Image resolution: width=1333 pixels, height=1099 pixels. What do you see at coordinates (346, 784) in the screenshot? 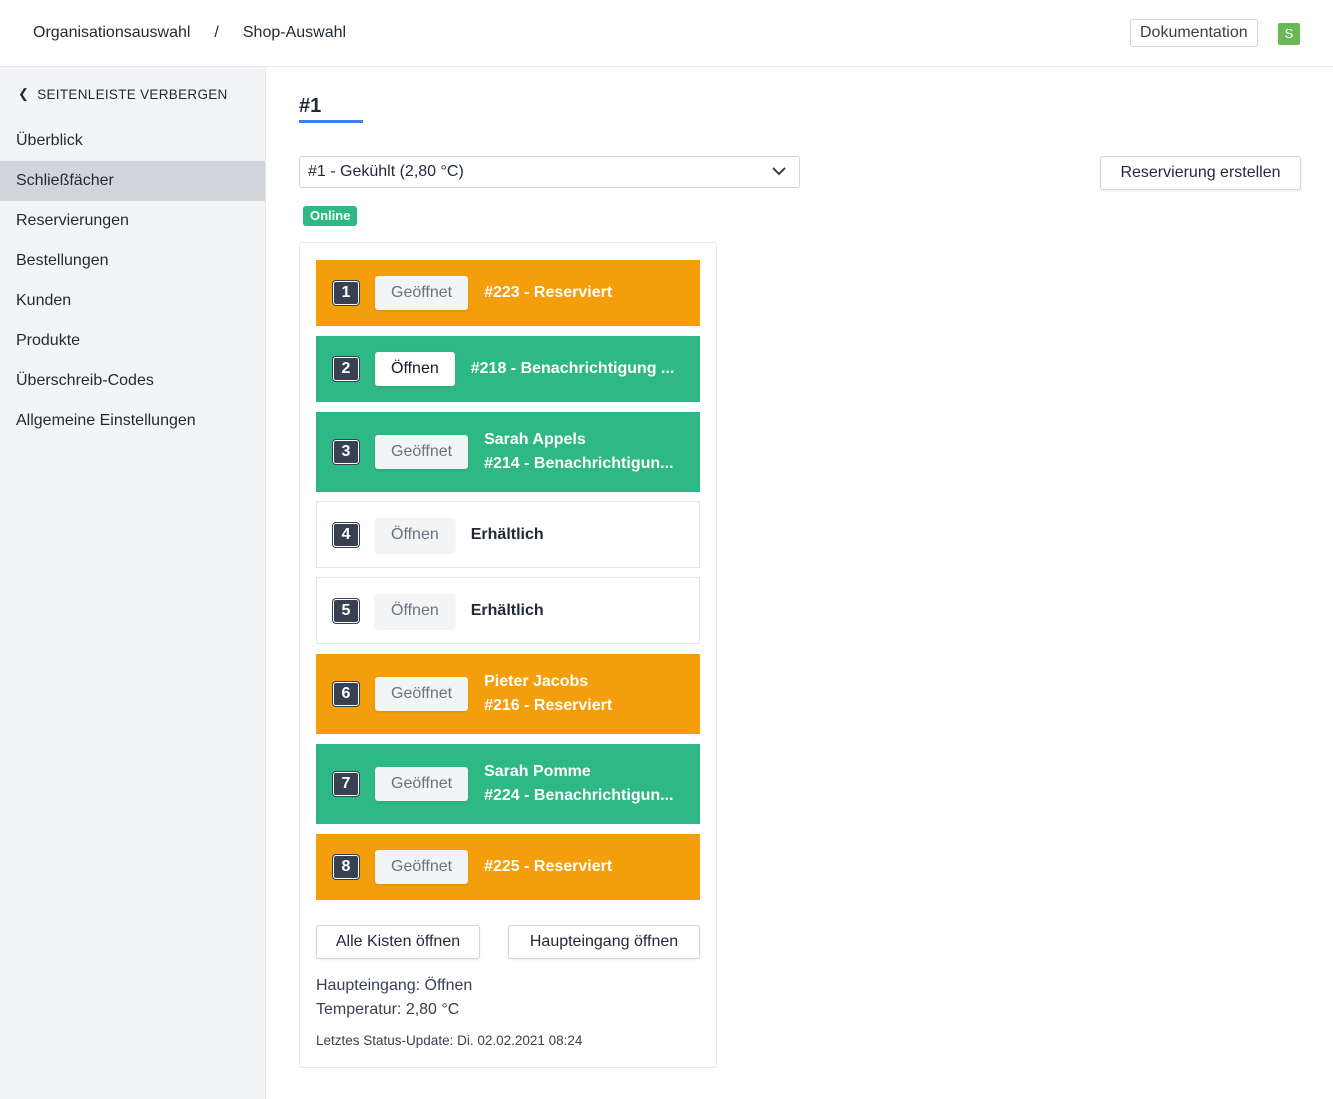
I see `locker-number: 7` at bounding box center [346, 784].